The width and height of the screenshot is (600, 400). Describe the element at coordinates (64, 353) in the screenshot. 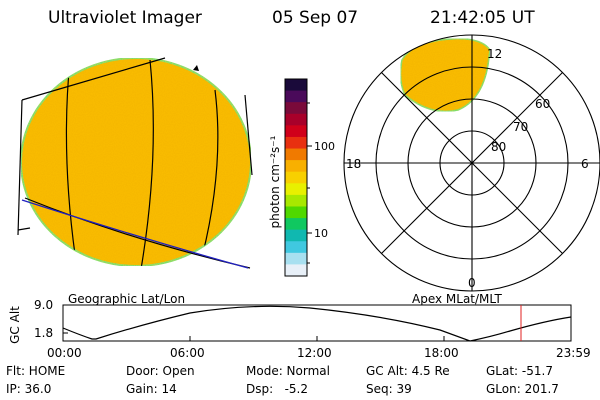

I see `time-tick-0000: 00:00` at that location.